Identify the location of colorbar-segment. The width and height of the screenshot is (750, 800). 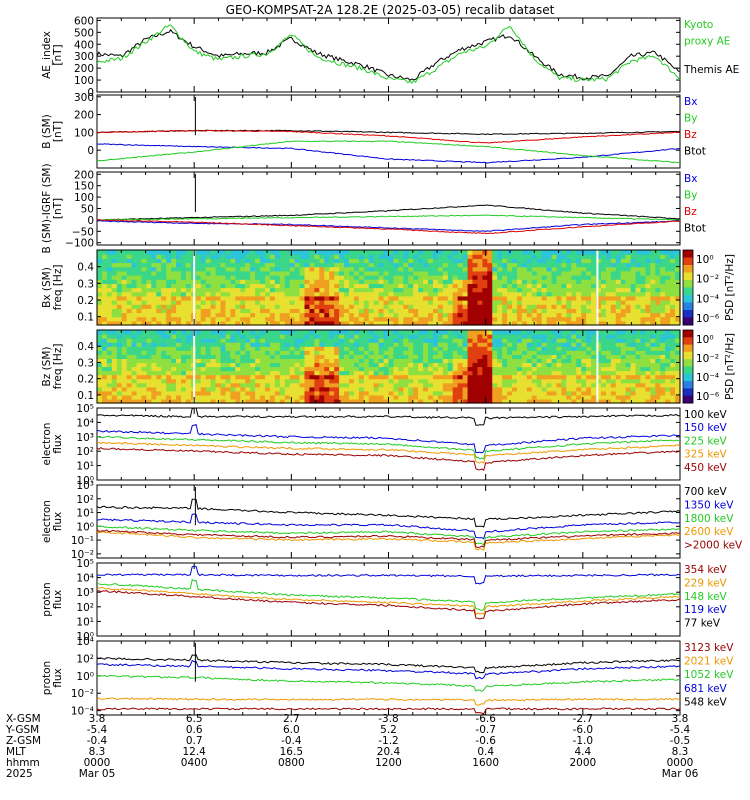
(688, 377).